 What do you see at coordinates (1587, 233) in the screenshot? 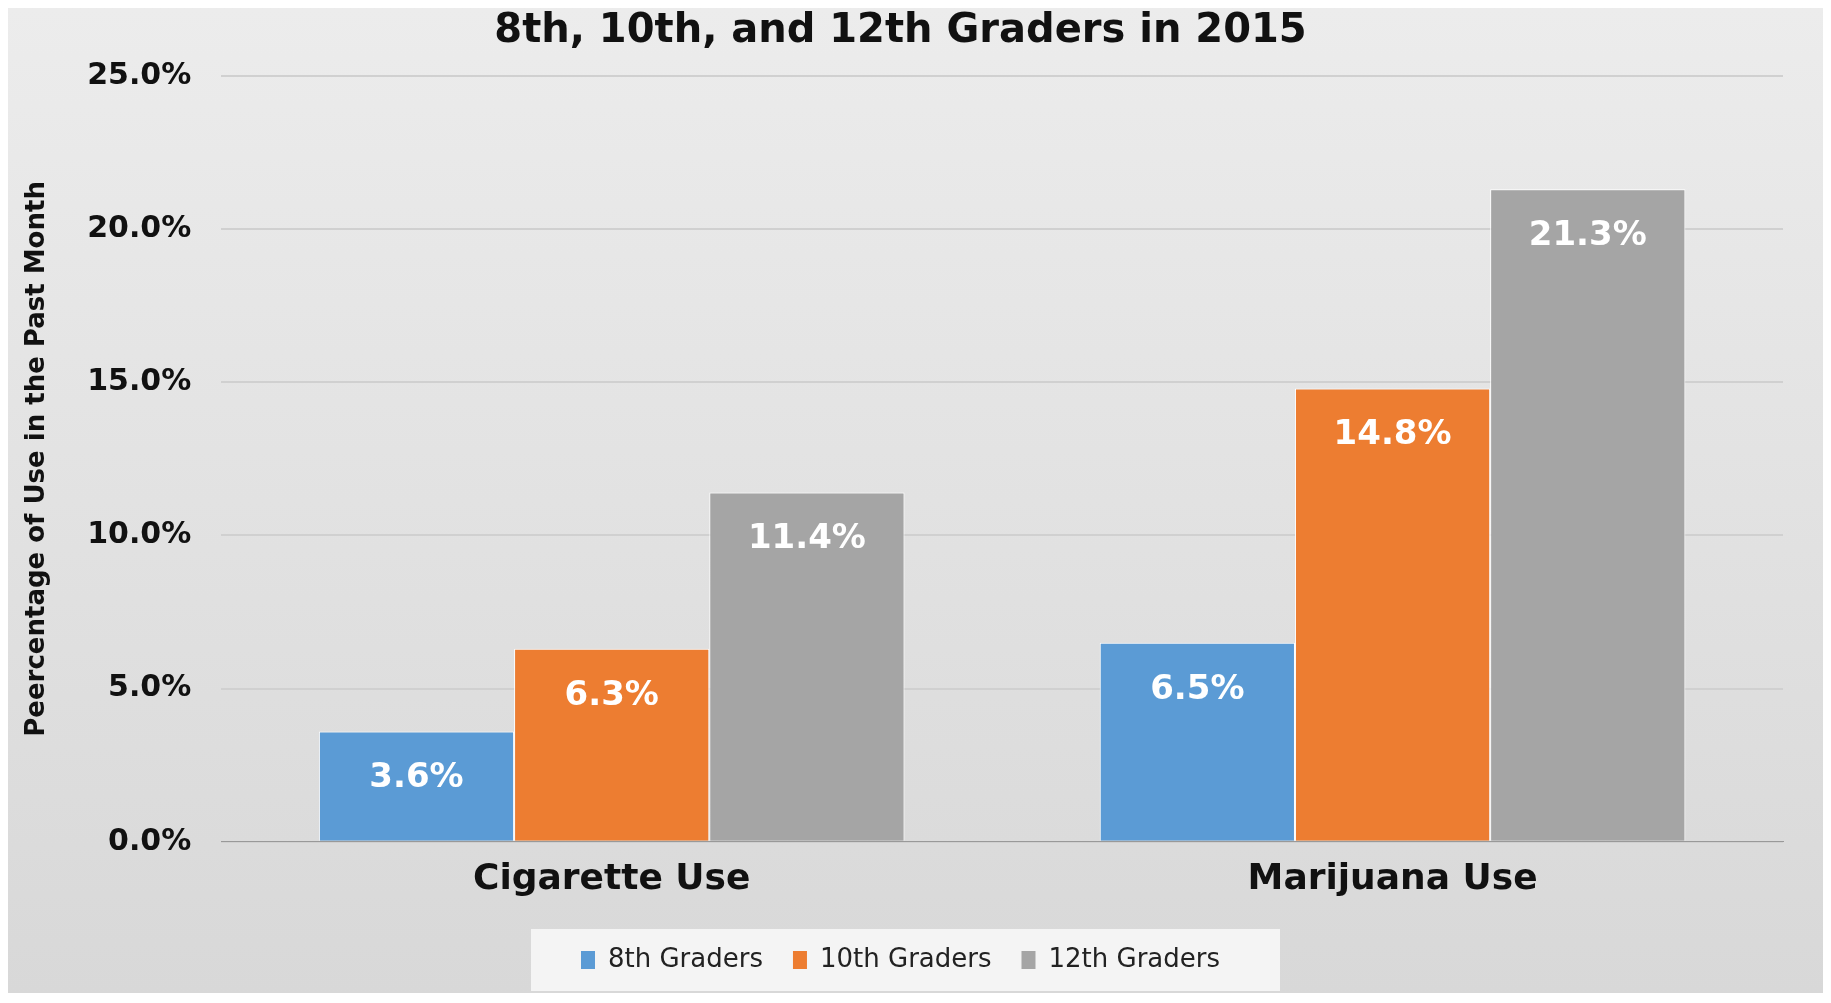
I see `data-label: 21.3%` at bounding box center [1587, 233].